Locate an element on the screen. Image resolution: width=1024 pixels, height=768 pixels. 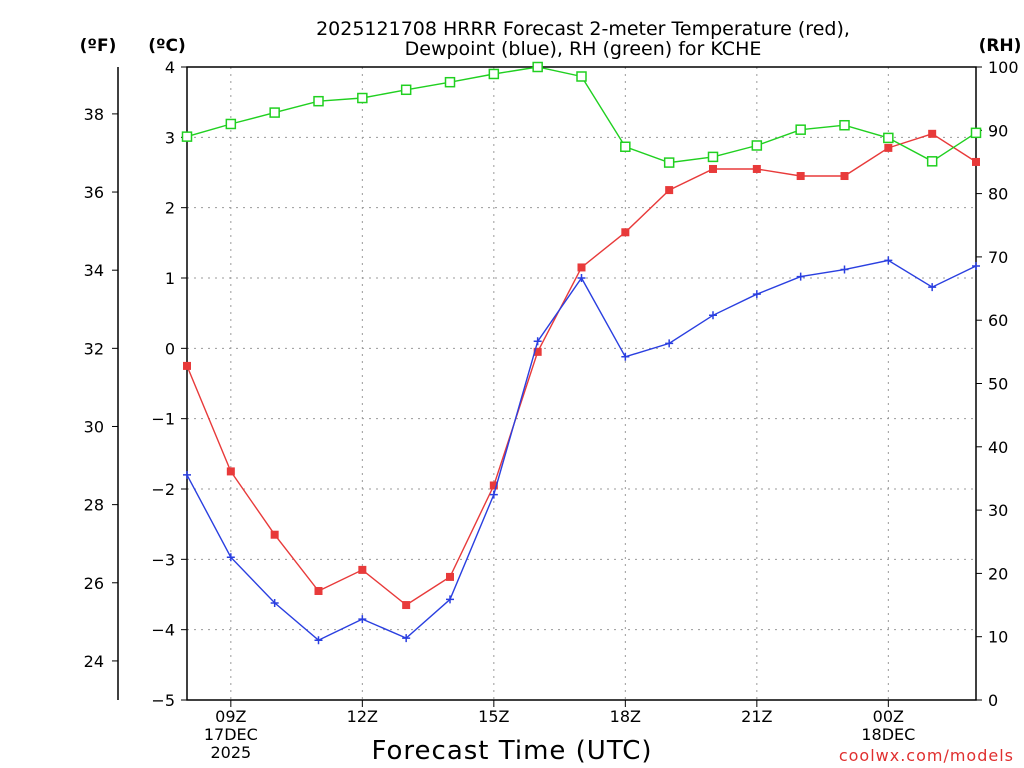
x-tick-label: 12Z is located at coordinates (362, 716).